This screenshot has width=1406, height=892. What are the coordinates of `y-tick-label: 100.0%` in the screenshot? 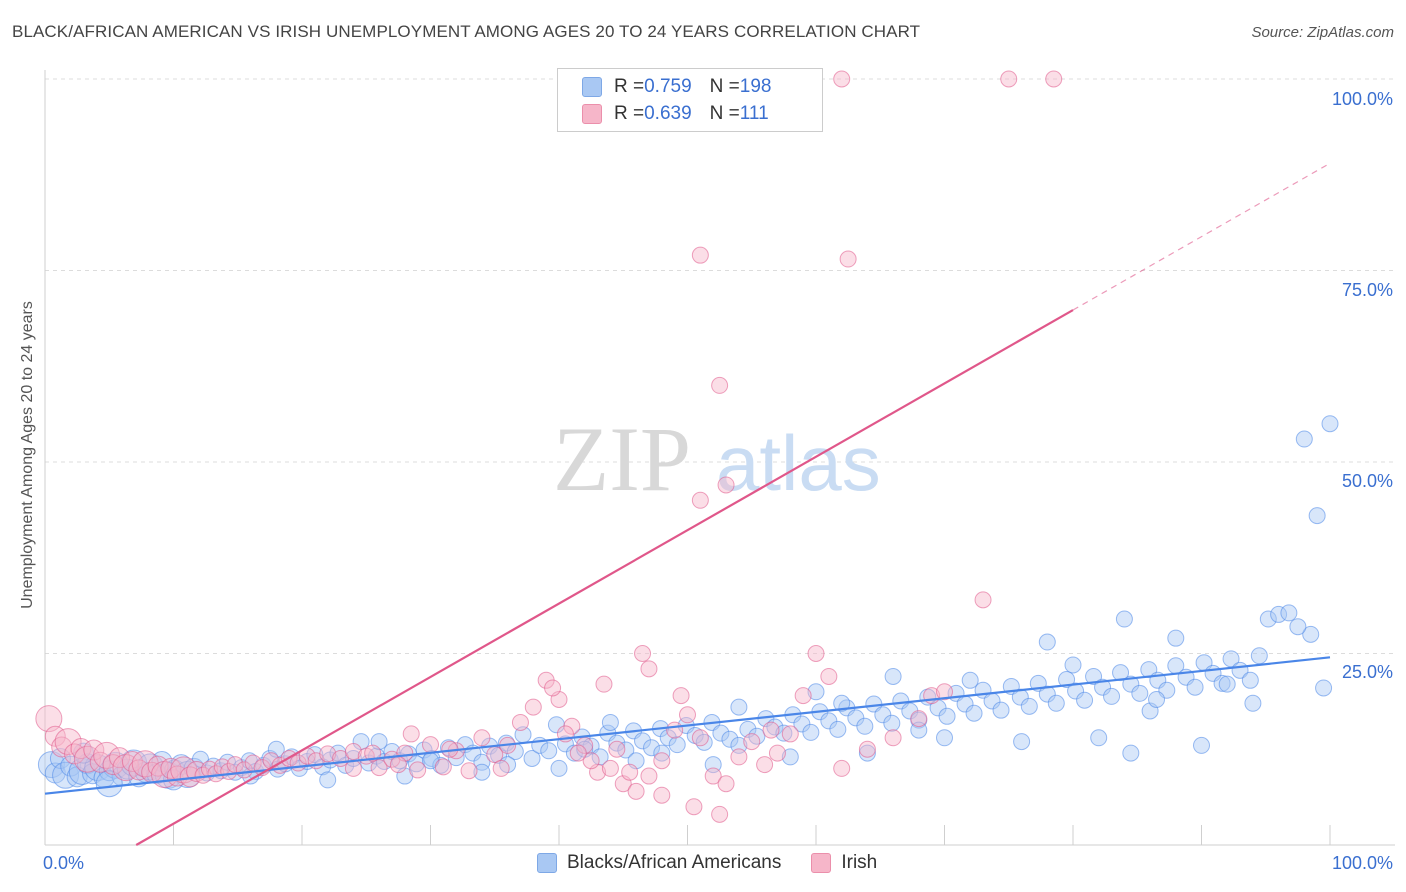 It's located at (1362, 99).